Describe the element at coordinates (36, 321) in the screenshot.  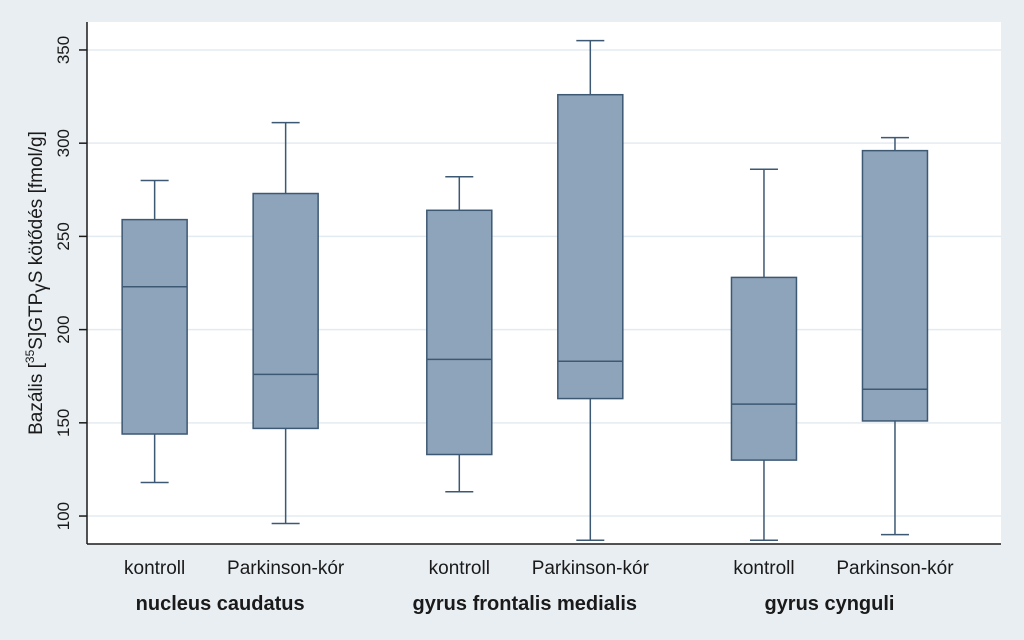
I see `y-axis-title-mid: S]GTP` at that location.